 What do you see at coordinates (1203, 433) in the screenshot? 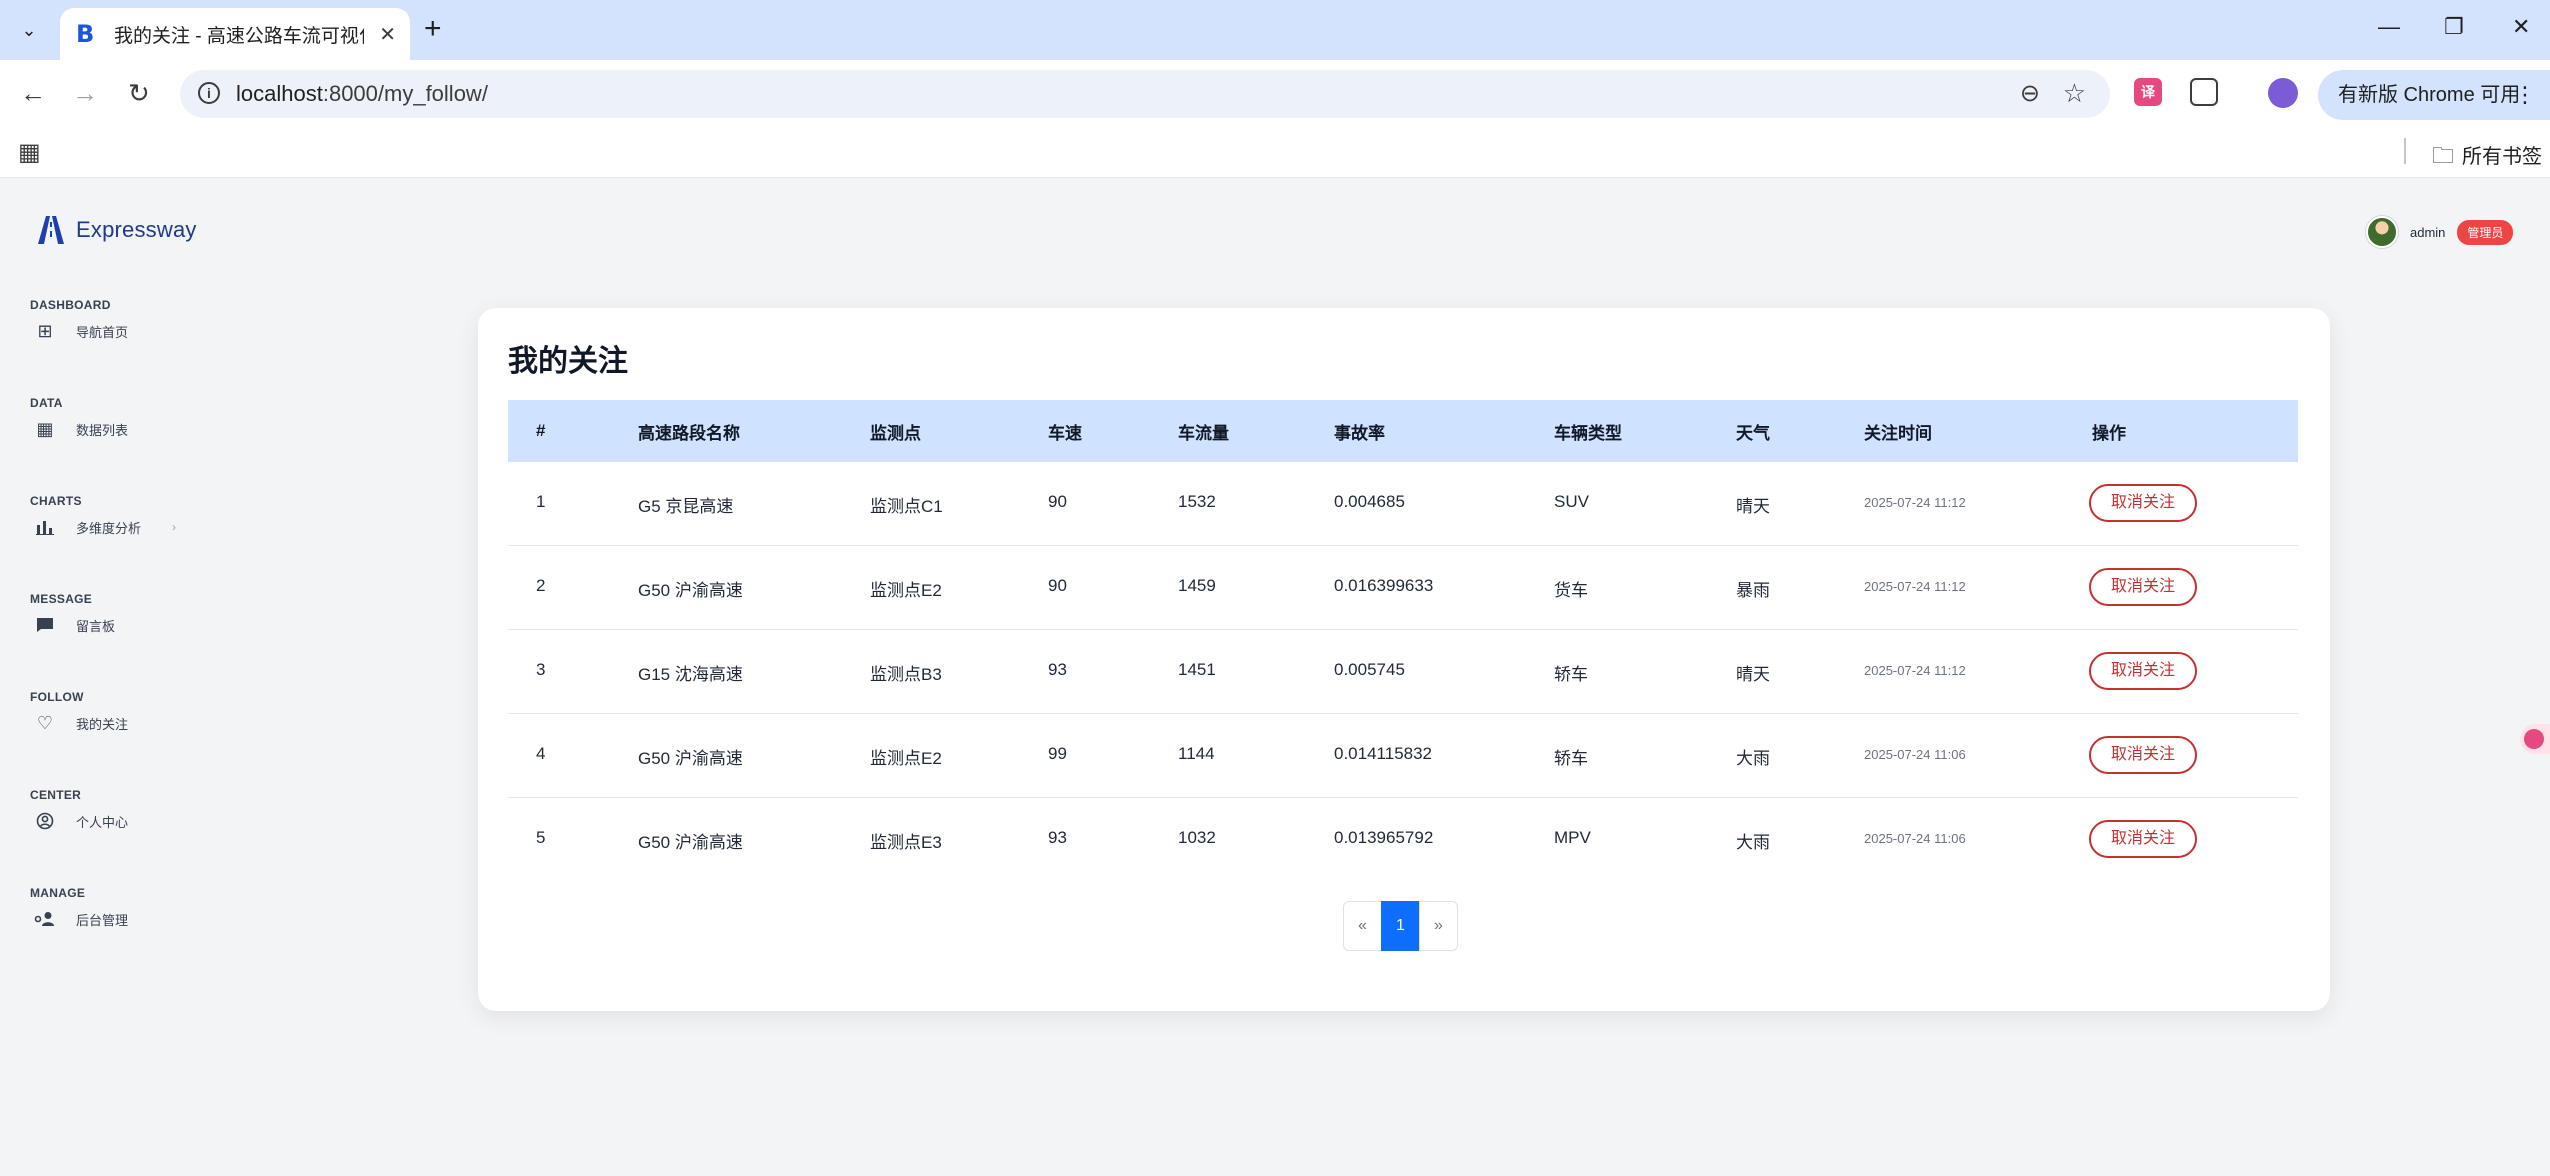
I see `col-header-flow: 车流量` at bounding box center [1203, 433].